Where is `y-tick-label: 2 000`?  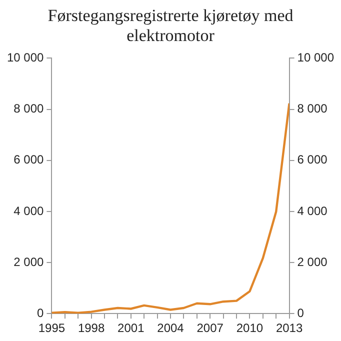 y-tick-label: 2 000 is located at coordinates (29, 261).